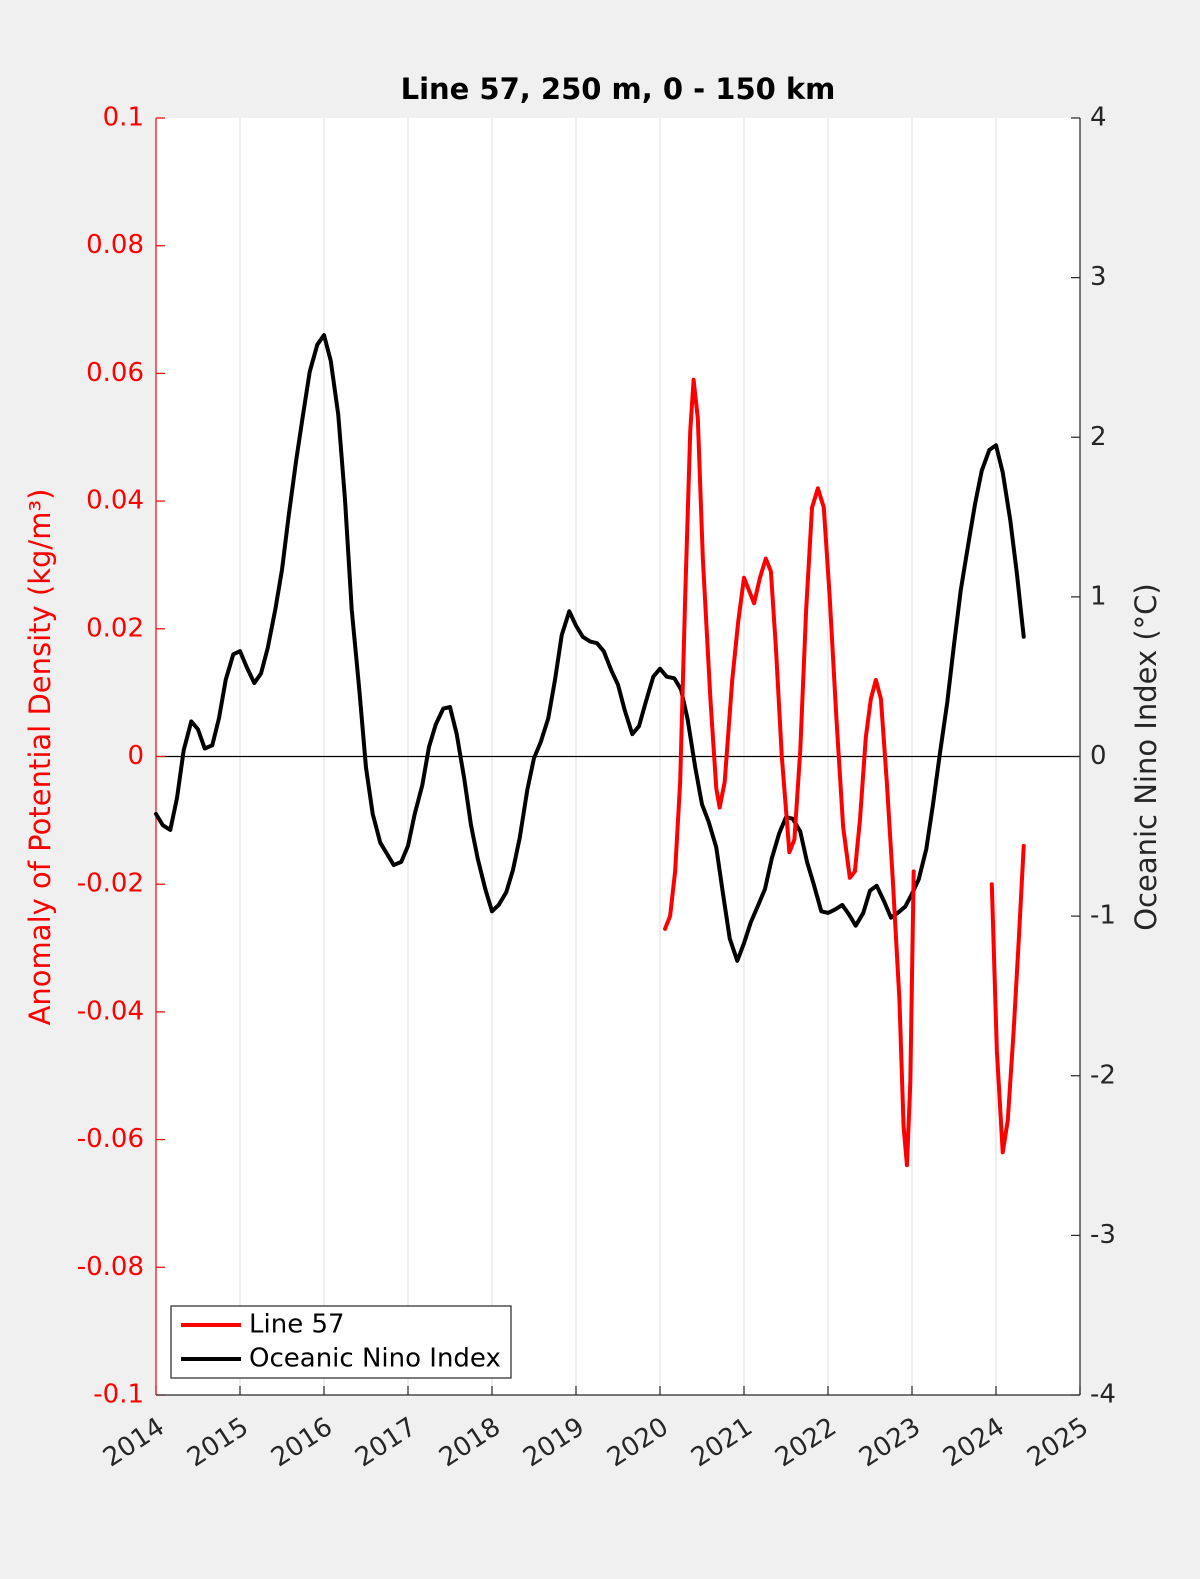 Image resolution: width=1200 pixels, height=1579 pixels. I want to click on legend-label: Line 57, so click(297, 1325).